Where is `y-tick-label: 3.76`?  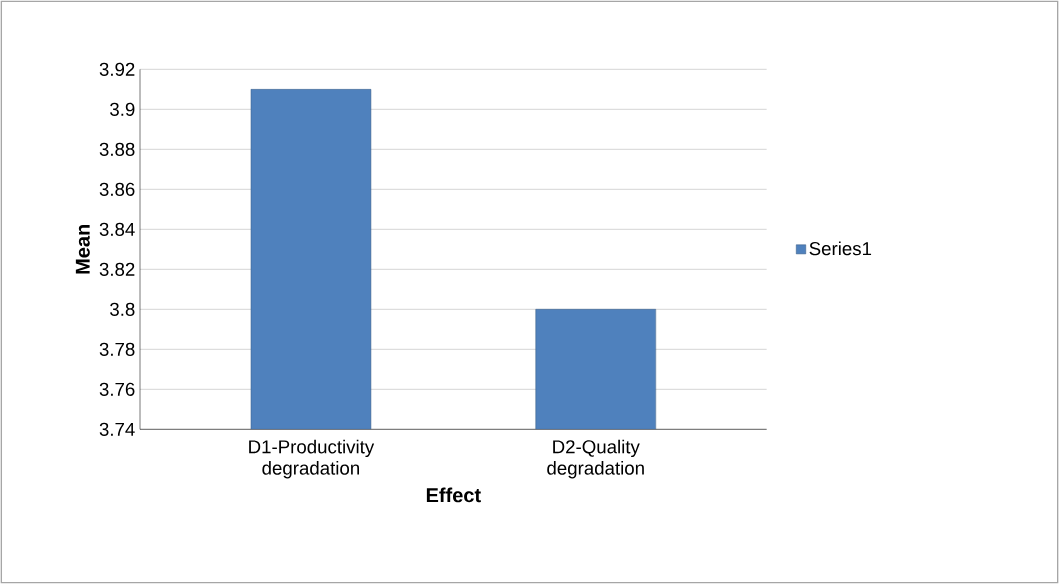 y-tick-label: 3.76 is located at coordinates (117, 389).